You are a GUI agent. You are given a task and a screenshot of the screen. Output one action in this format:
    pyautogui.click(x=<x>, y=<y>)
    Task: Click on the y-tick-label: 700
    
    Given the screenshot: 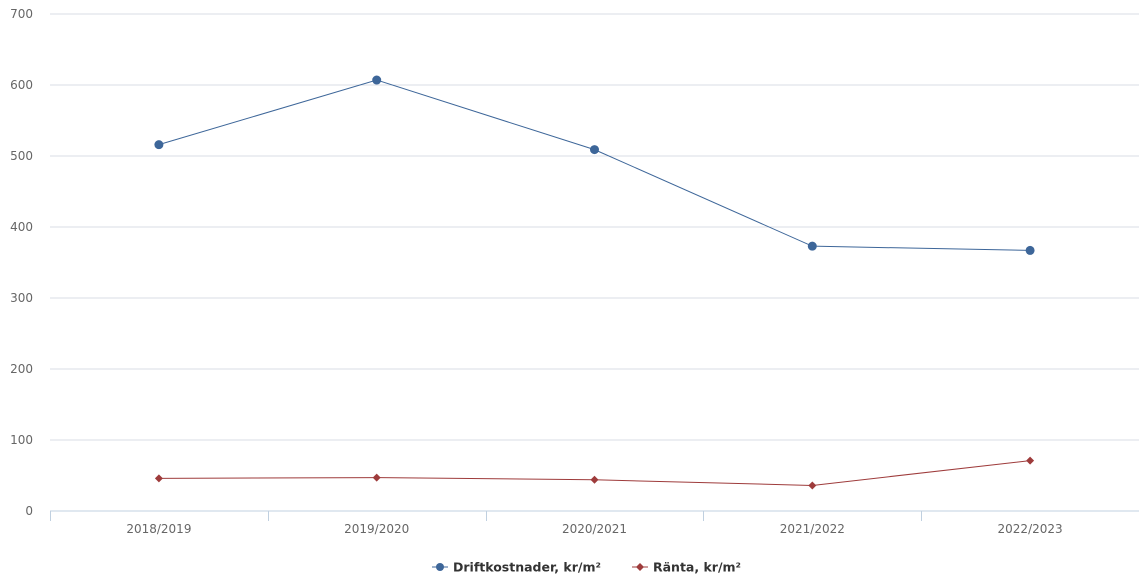 What is the action you would take?
    pyautogui.click(x=21, y=14)
    